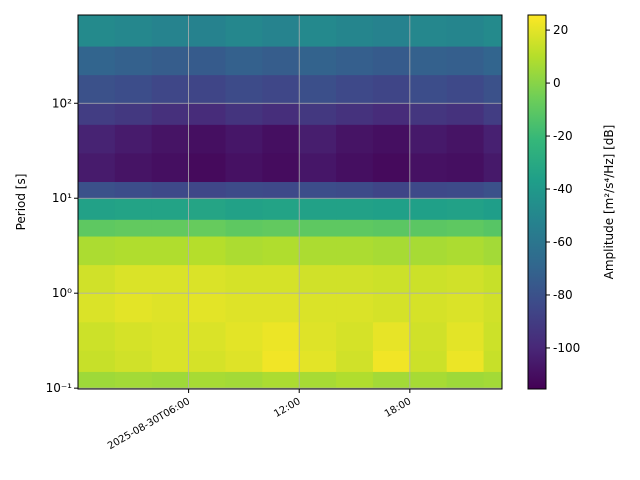 The width and height of the screenshot is (640, 480). I want to click on colorbar-tick-label: -60, so click(563, 242).